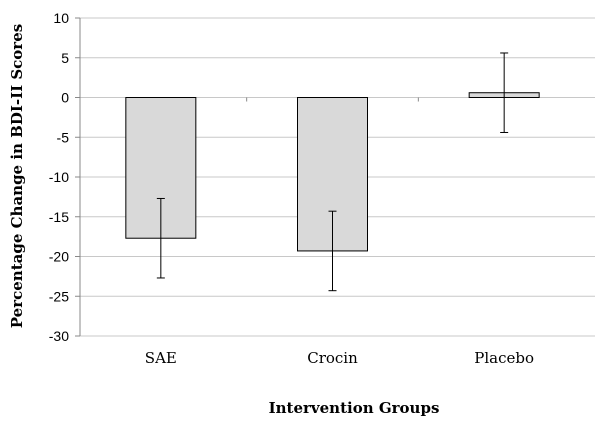 This screenshot has width=606, height=421. Describe the element at coordinates (59, 257) in the screenshot. I see `y-tick-label: -20` at that location.